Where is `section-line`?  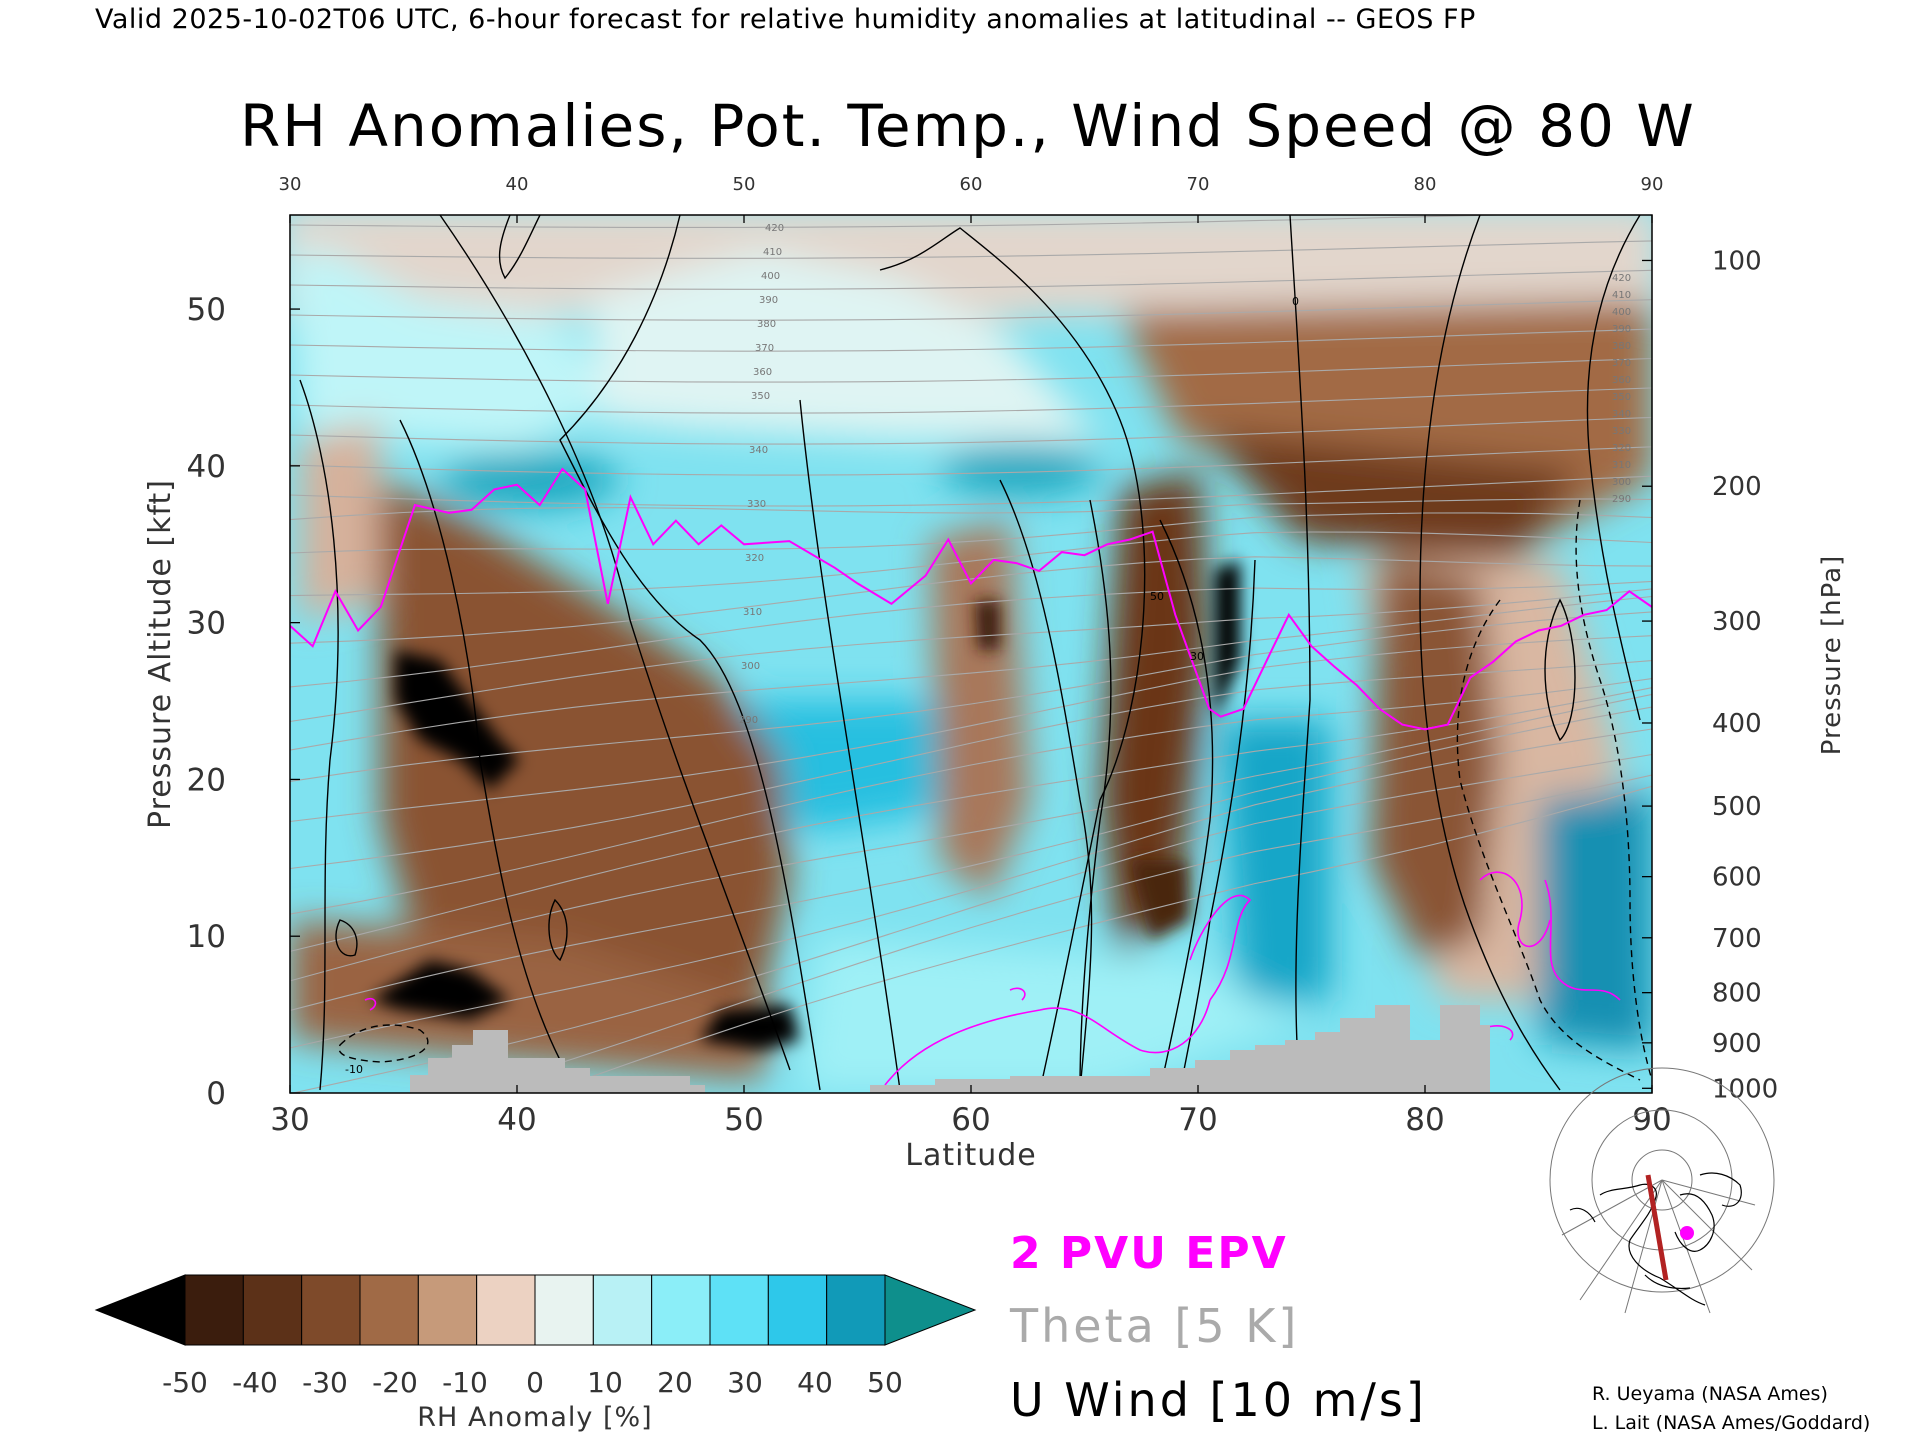 section-line is located at coordinates (1657, 1227).